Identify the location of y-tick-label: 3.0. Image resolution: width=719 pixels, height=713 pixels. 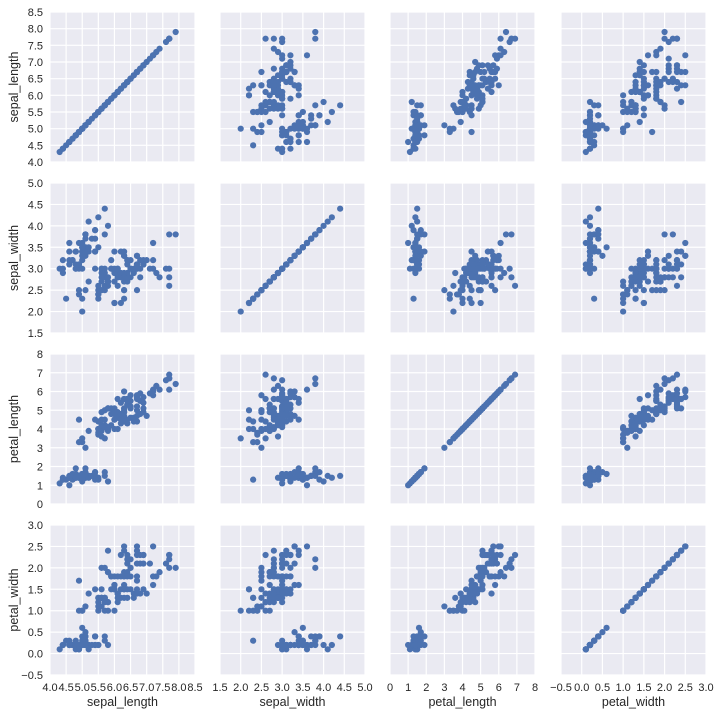
(35, 526).